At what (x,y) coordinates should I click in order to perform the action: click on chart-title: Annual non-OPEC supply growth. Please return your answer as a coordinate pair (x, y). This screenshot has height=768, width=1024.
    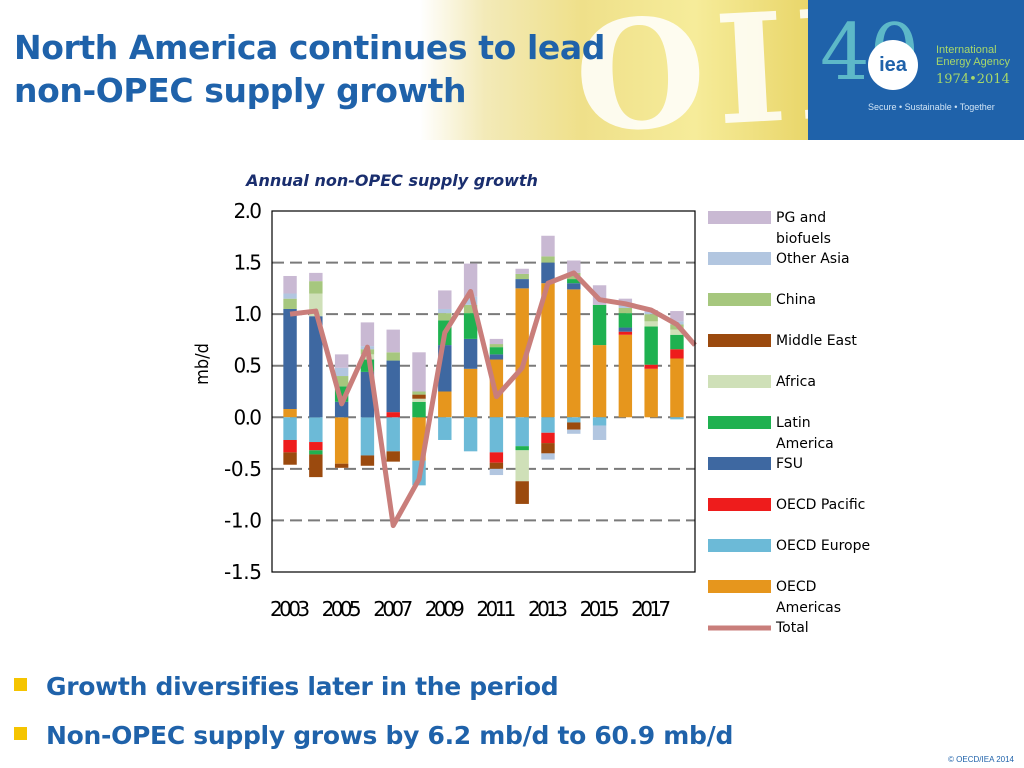
    Looking at the image, I should click on (391, 180).